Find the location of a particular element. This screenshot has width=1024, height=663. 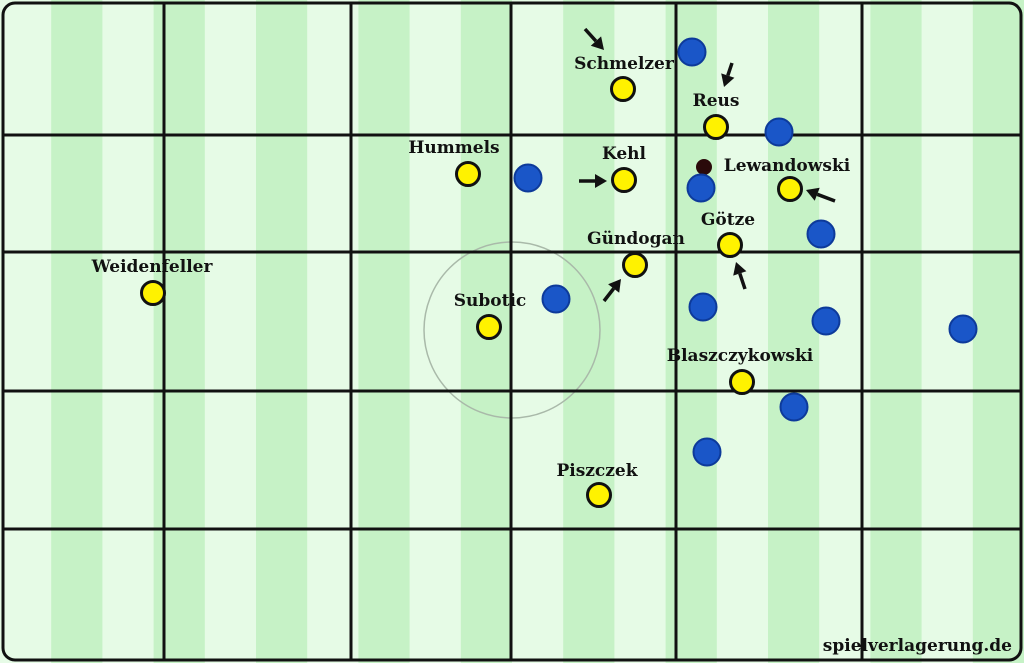

yellow-player: Piszczek is located at coordinates (597, 484).